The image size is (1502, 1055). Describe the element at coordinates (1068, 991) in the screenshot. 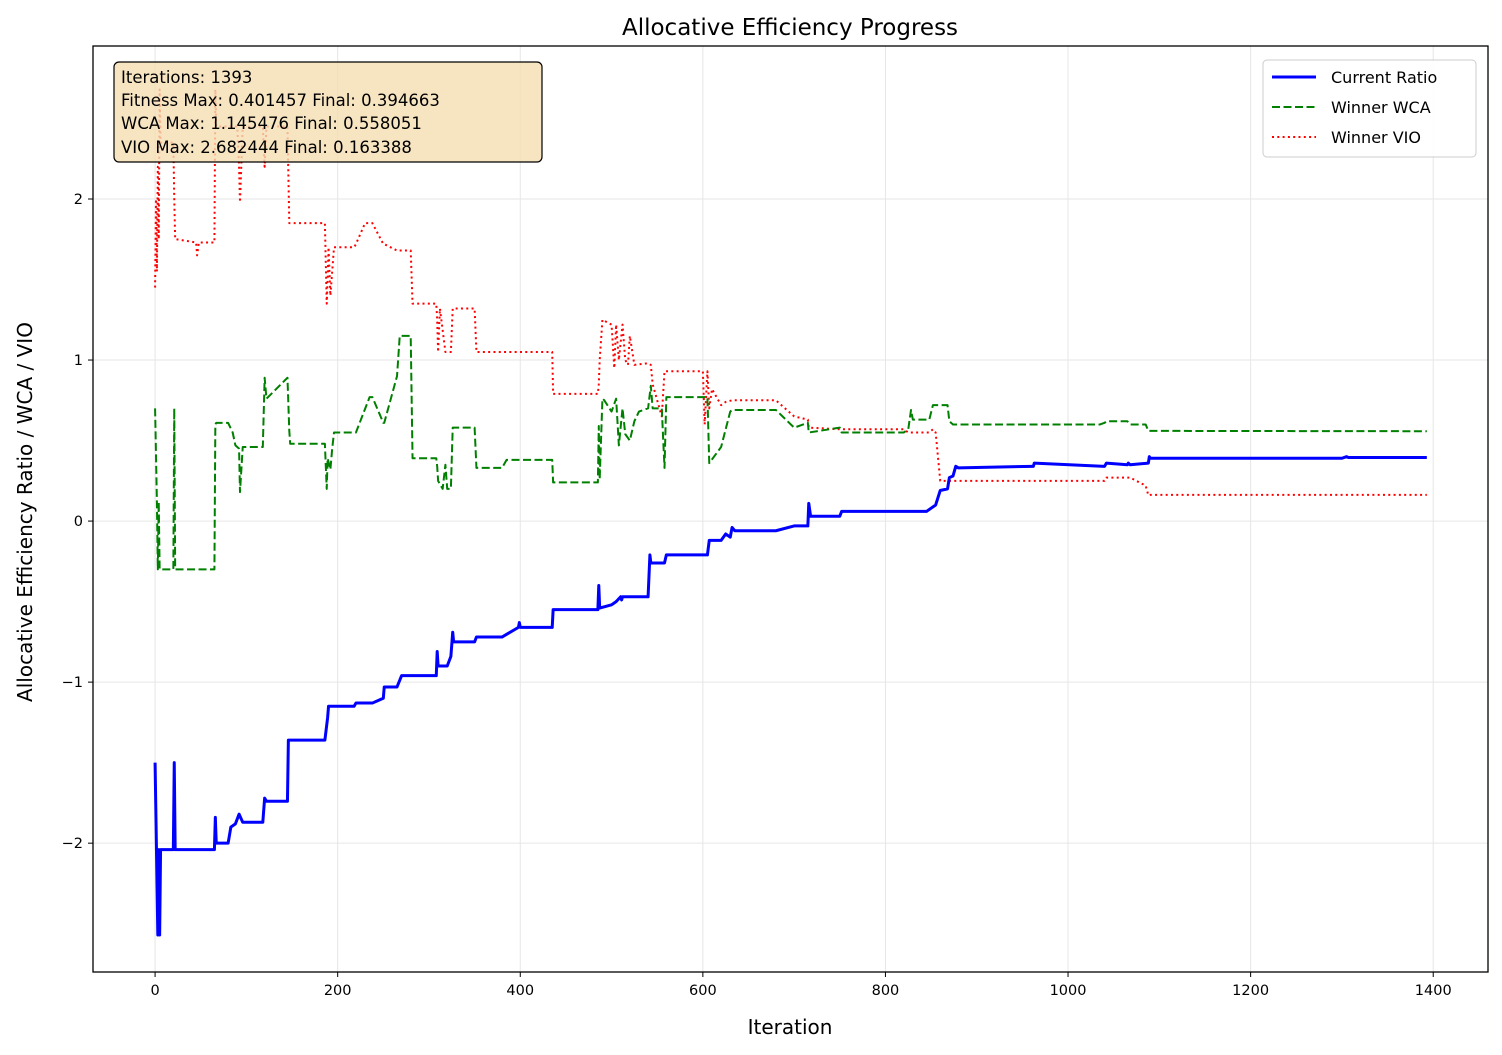

I see `x-tick-label: 1000` at that location.